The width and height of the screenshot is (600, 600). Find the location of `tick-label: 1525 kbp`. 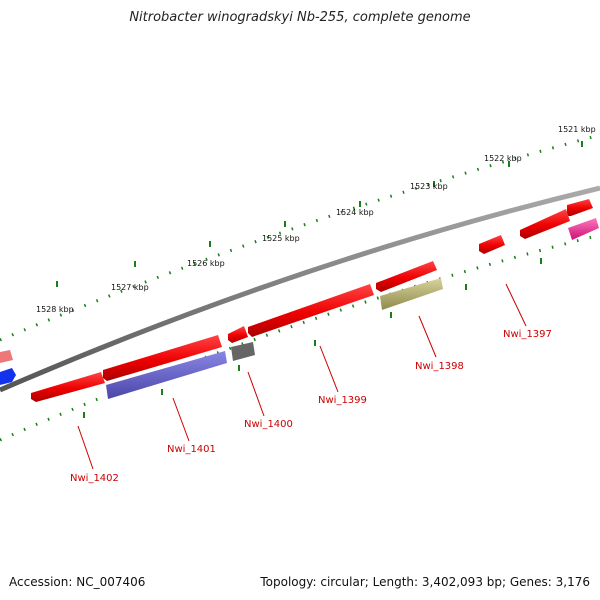

tick-label: 1525 kbp is located at coordinates (281, 238).